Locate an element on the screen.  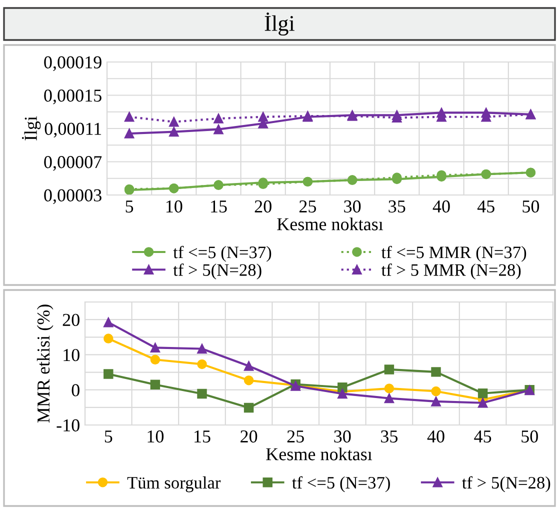
y-axis-title: MMR etkisi (%) is located at coordinates (45, 363).